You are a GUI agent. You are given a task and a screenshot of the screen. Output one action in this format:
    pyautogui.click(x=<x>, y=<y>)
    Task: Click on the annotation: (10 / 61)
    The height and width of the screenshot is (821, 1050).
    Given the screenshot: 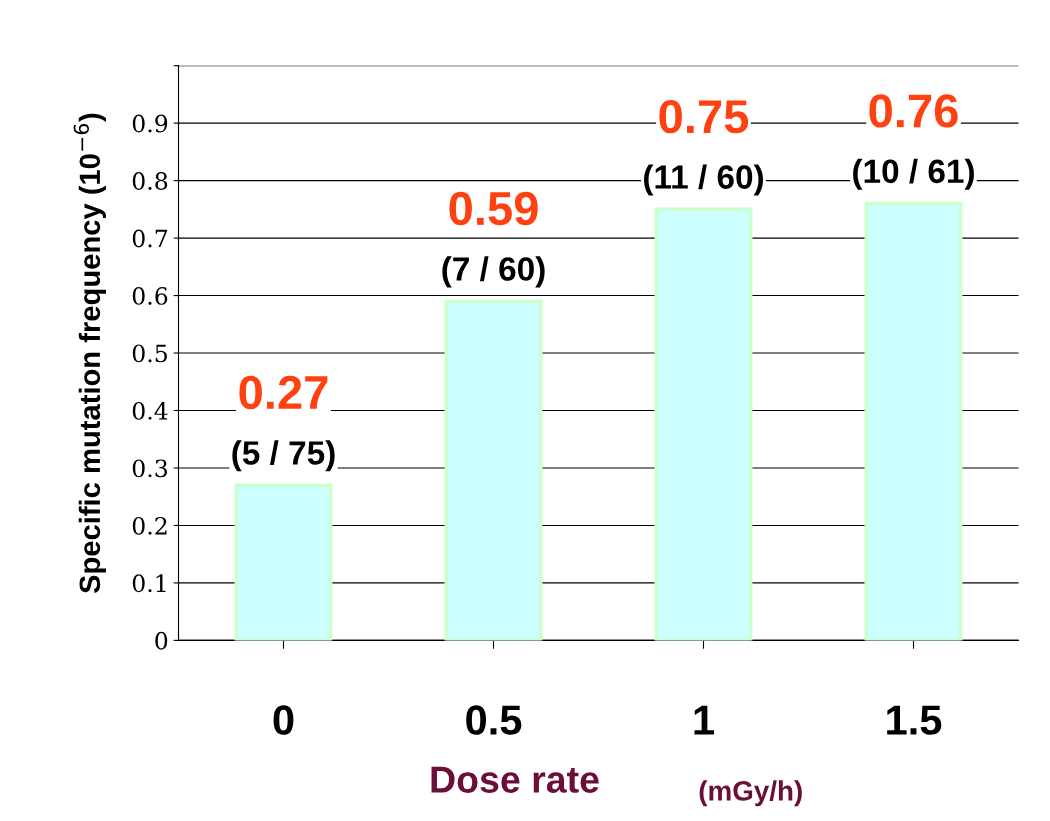 What is the action you would take?
    pyautogui.click(x=913, y=174)
    